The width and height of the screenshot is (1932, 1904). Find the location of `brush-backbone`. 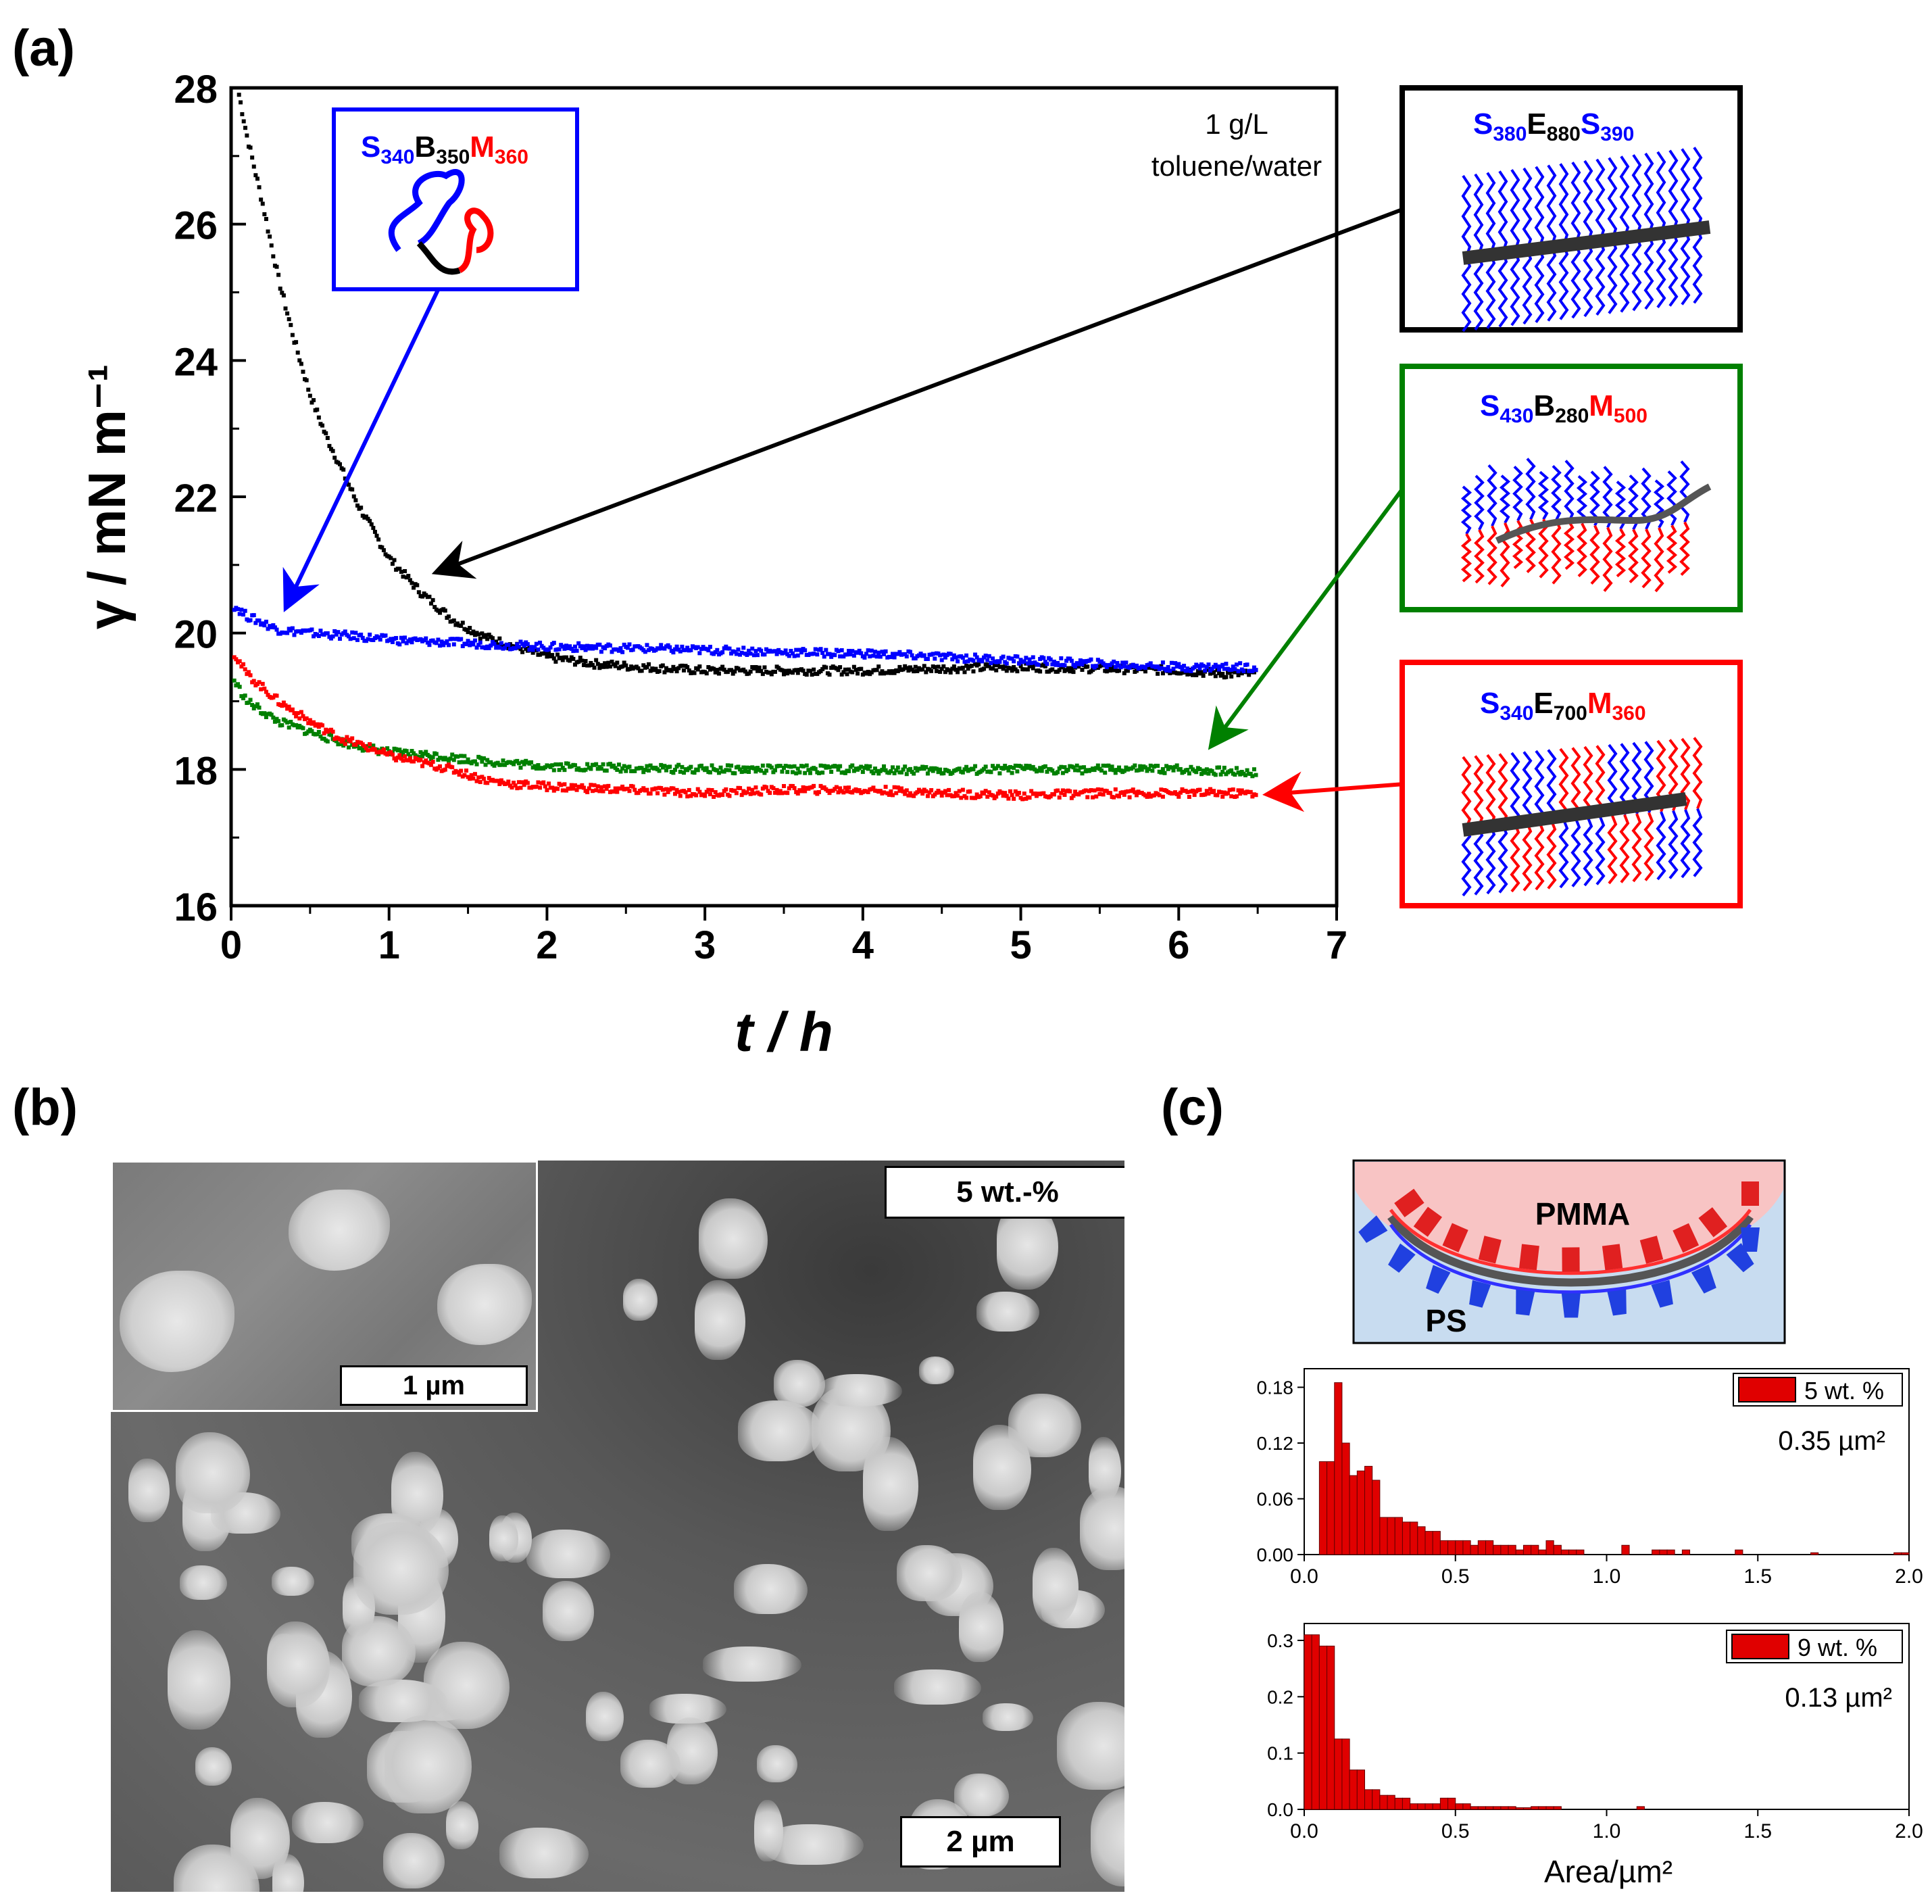

brush-backbone is located at coordinates (1604, 513).